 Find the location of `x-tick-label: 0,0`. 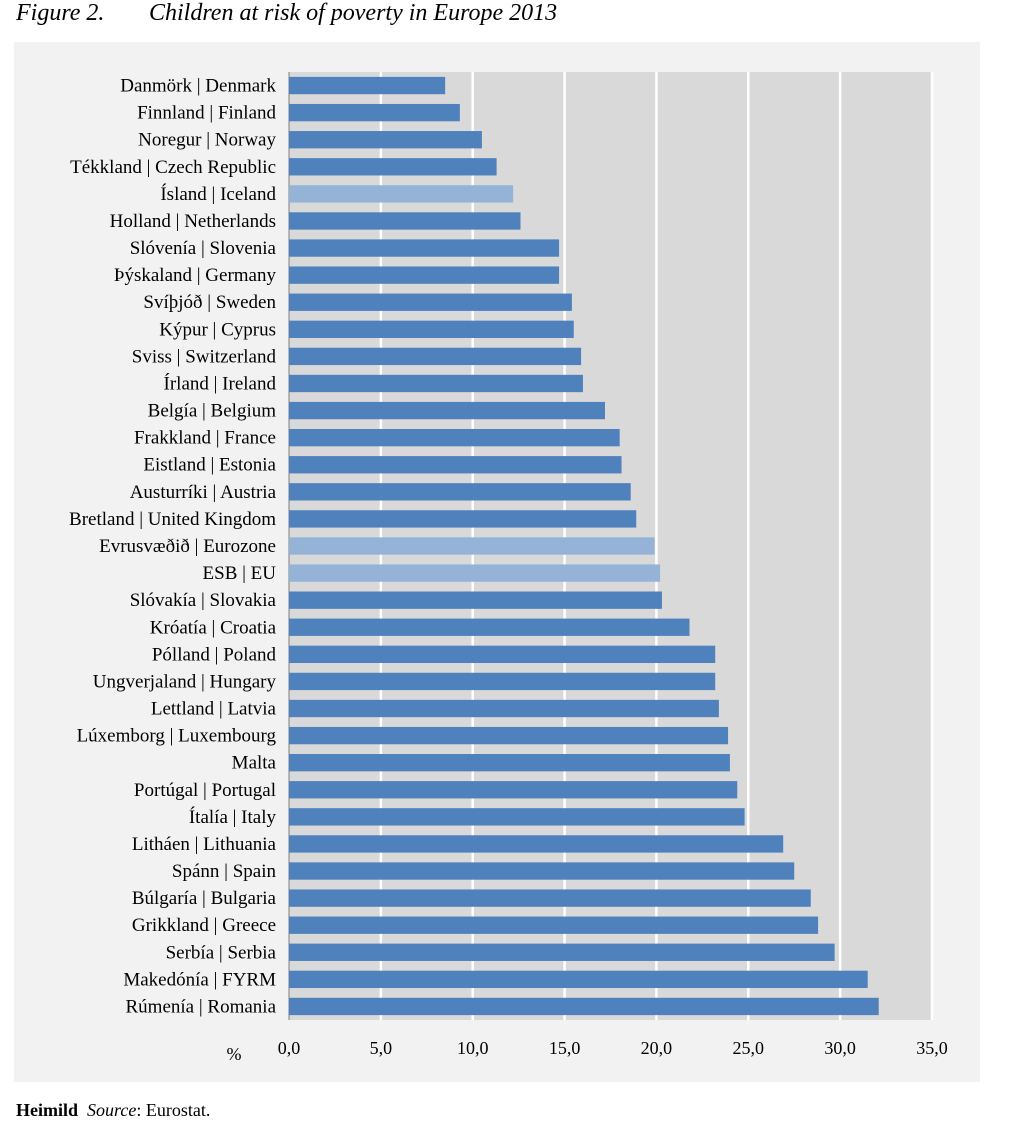

x-tick-label: 0,0 is located at coordinates (289, 1048).